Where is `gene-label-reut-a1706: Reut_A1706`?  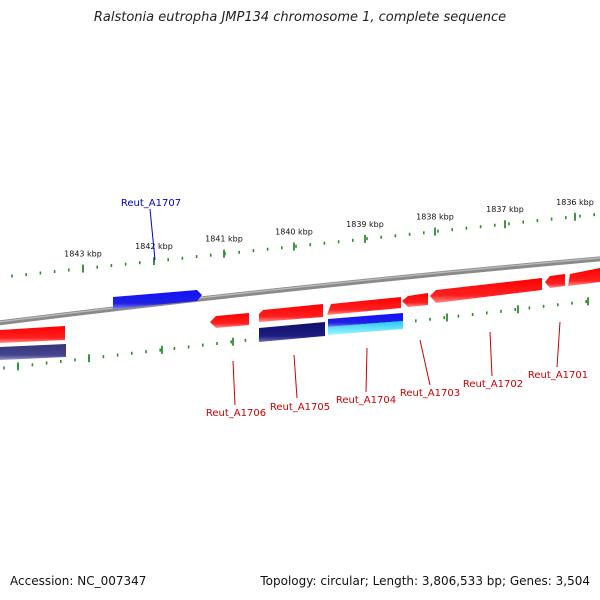
gene-label-reut-a1706: Reut_A1706 is located at coordinates (236, 413).